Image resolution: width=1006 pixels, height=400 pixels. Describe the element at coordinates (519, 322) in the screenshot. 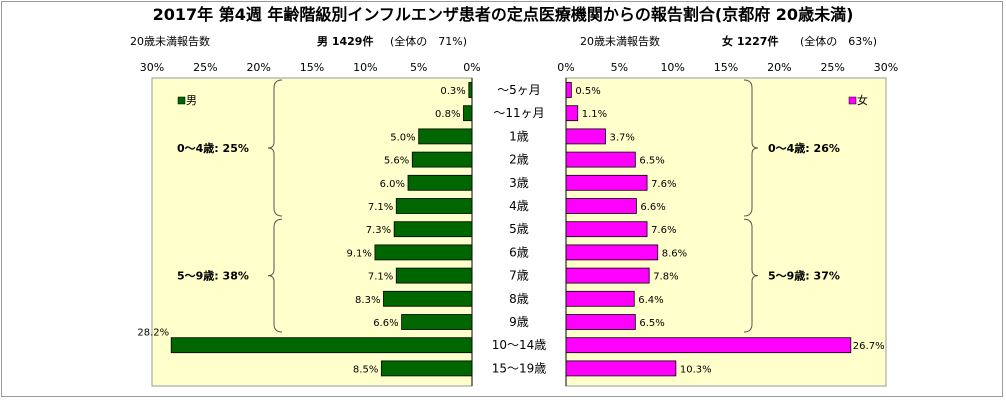

I see `category-label: 9歳` at that location.